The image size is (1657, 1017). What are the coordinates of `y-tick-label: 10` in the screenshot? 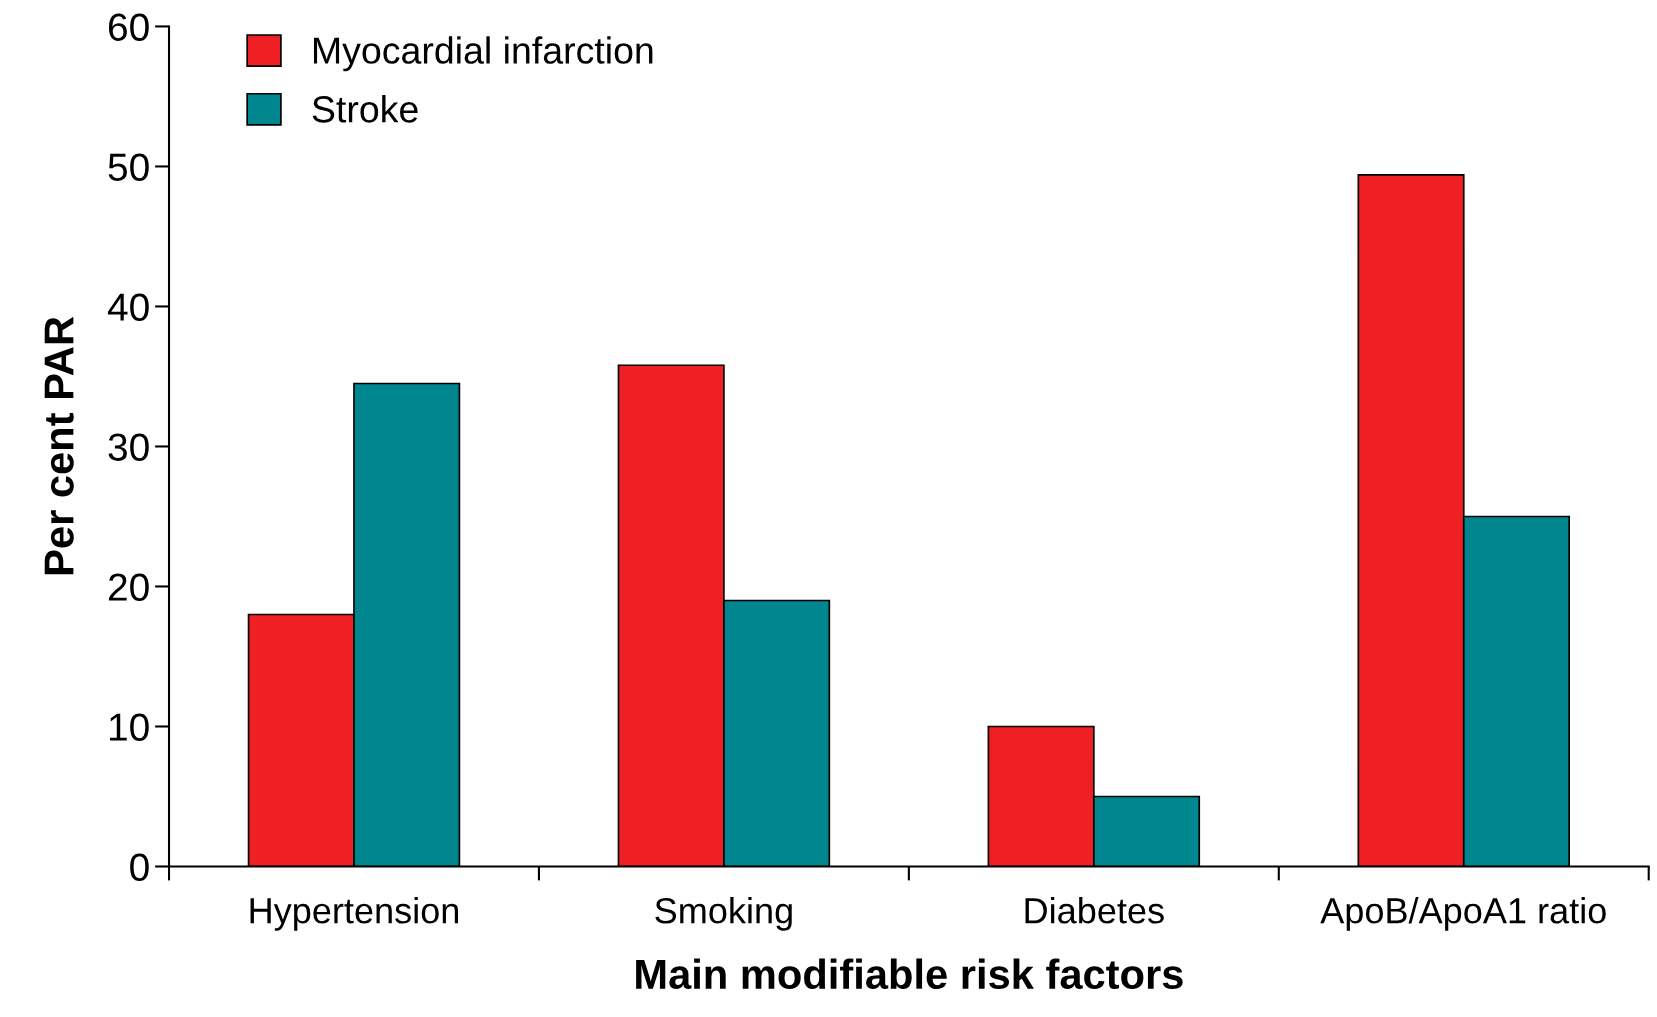 It's located at (129, 727).